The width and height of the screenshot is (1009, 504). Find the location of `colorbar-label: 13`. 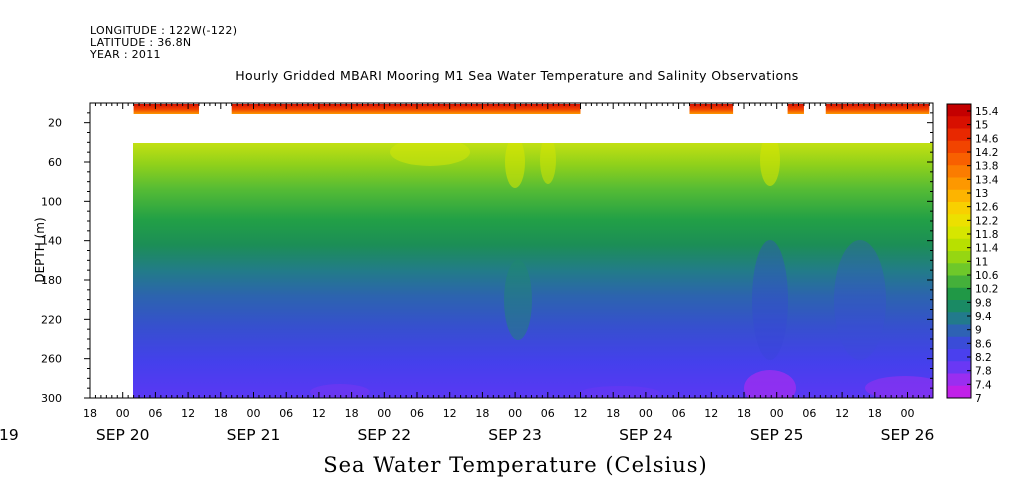

colorbar-label: 13 is located at coordinates (981, 194).